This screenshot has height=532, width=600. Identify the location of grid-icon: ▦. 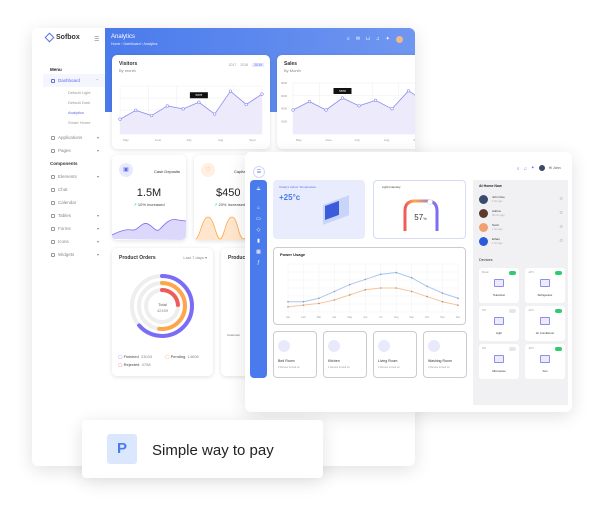
(258, 252).